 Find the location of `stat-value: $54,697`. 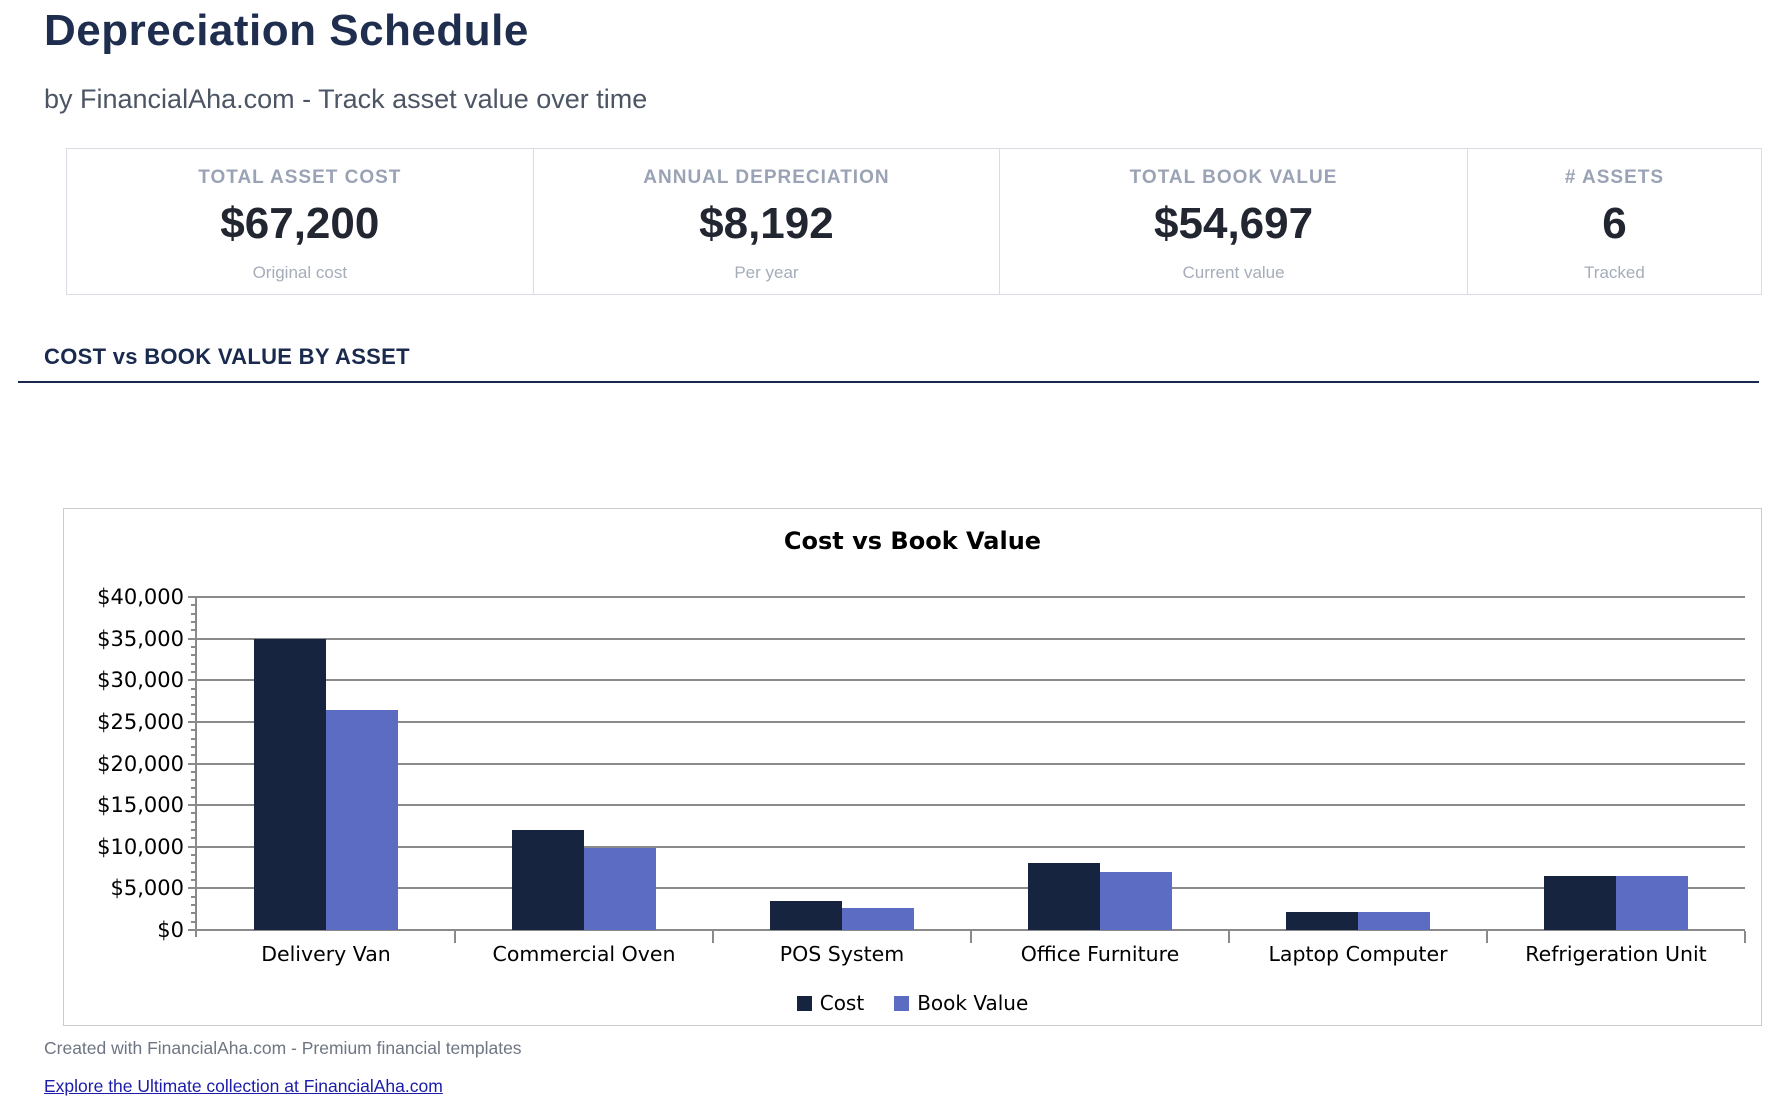

stat-value: $54,697 is located at coordinates (1234, 223).